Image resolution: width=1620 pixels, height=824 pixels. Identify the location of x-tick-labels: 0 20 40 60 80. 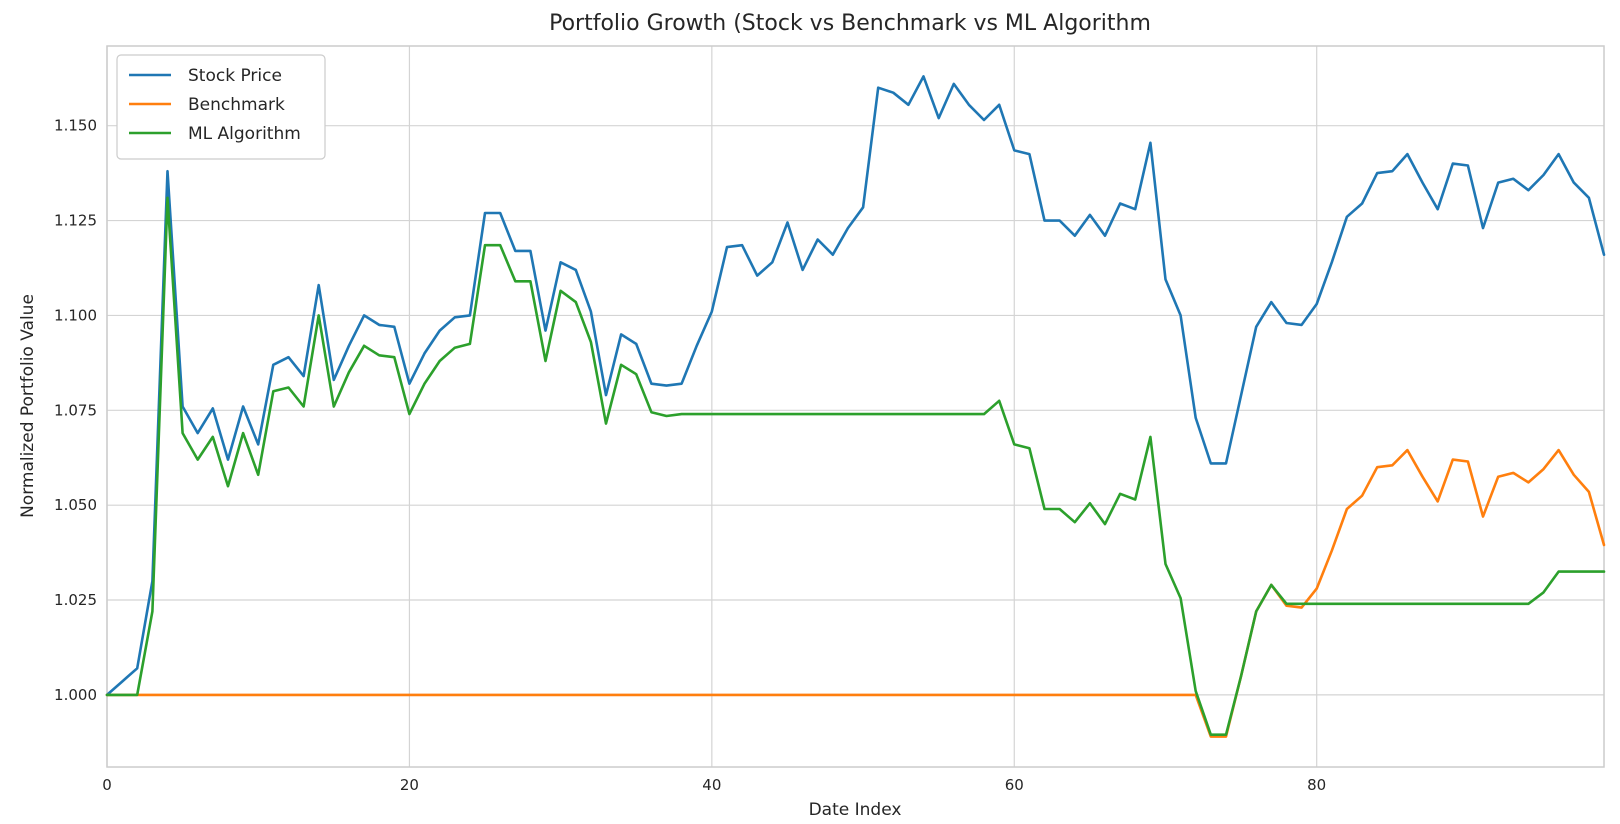
(714, 785).